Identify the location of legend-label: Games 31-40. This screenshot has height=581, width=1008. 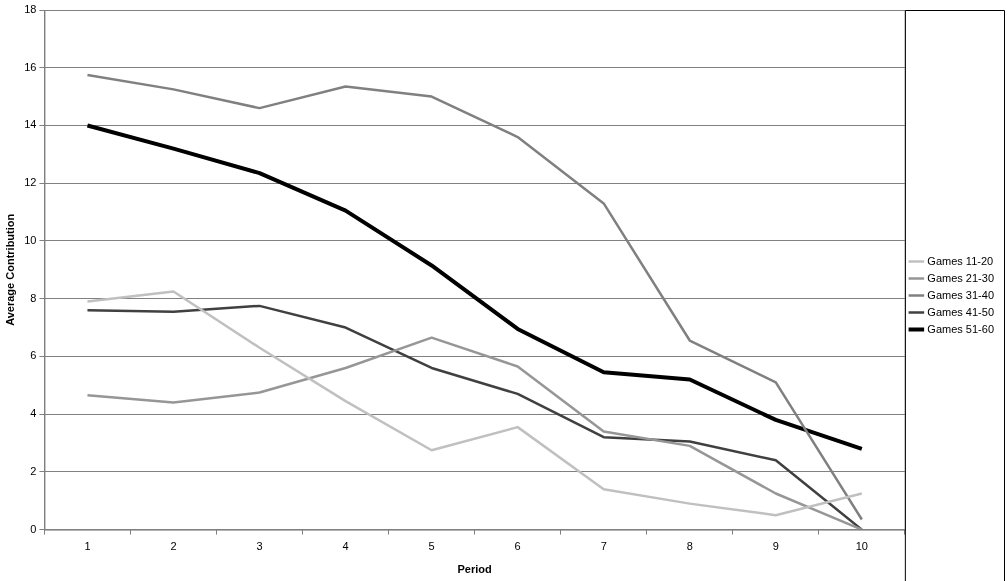
(961, 294).